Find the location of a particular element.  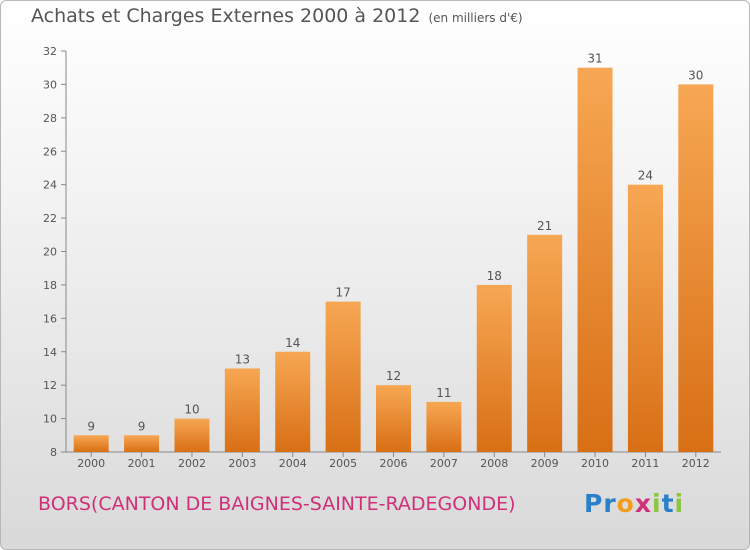

y-tick-label: 14 is located at coordinates (50, 352).